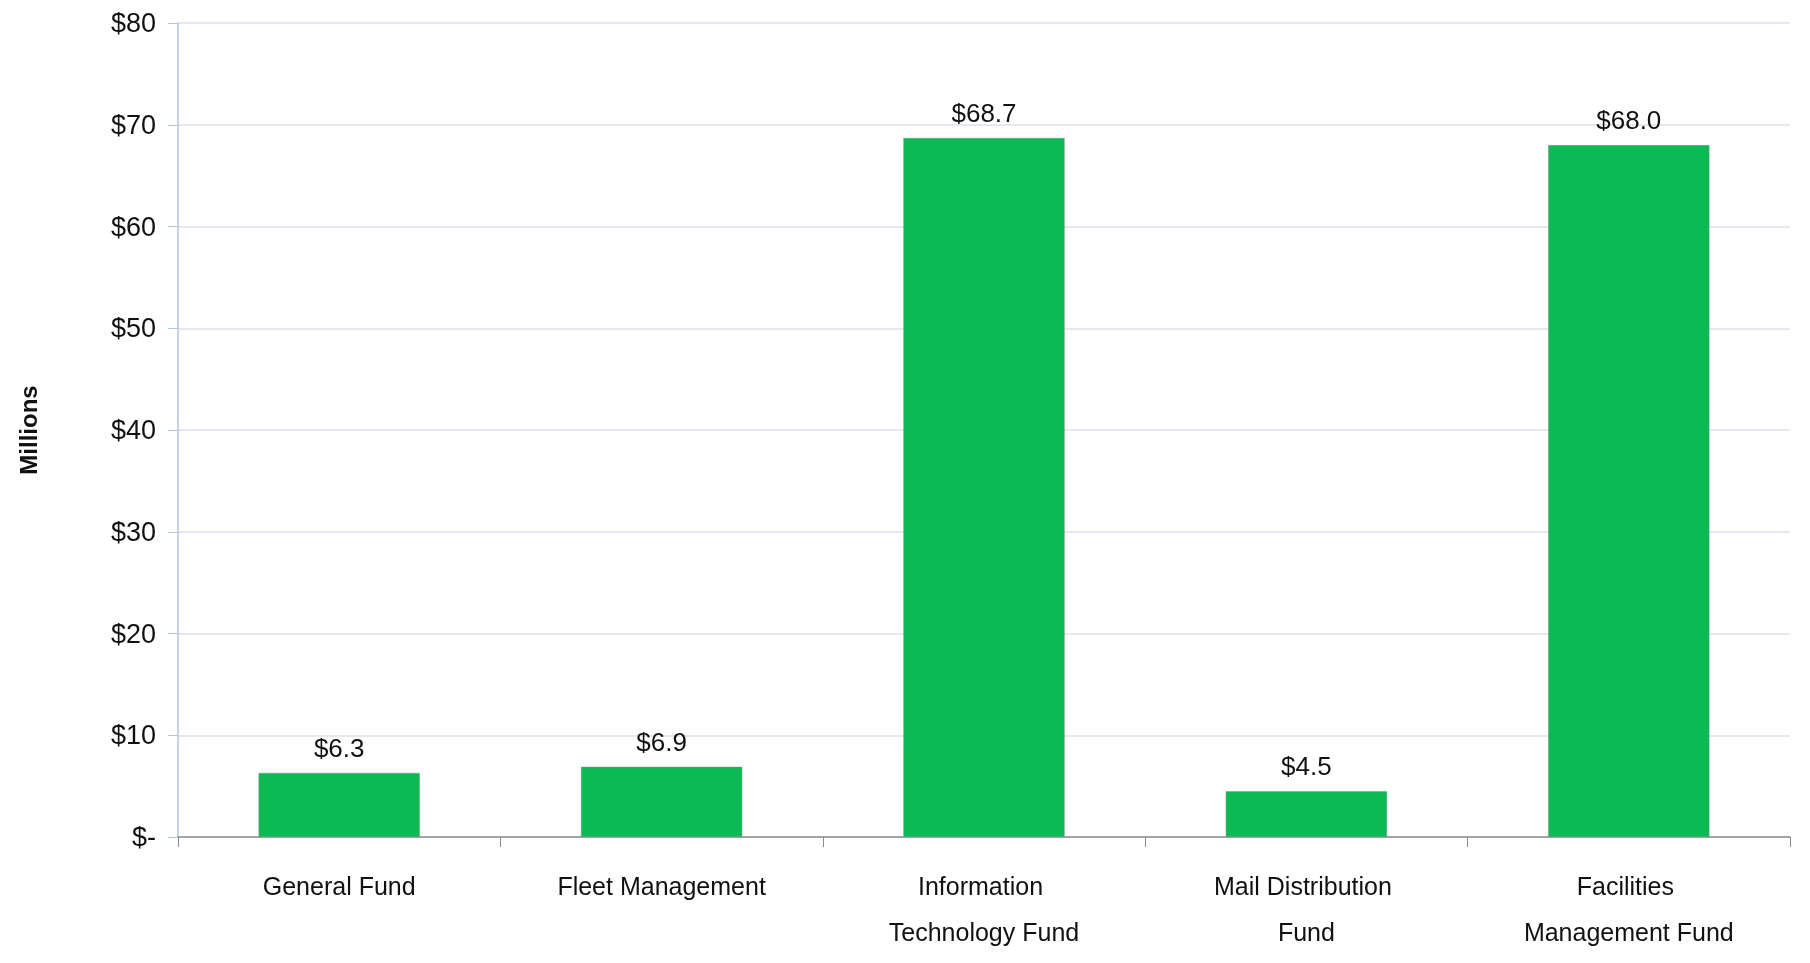 The width and height of the screenshot is (1810, 963). I want to click on data-label: $6.3, so click(339, 747).